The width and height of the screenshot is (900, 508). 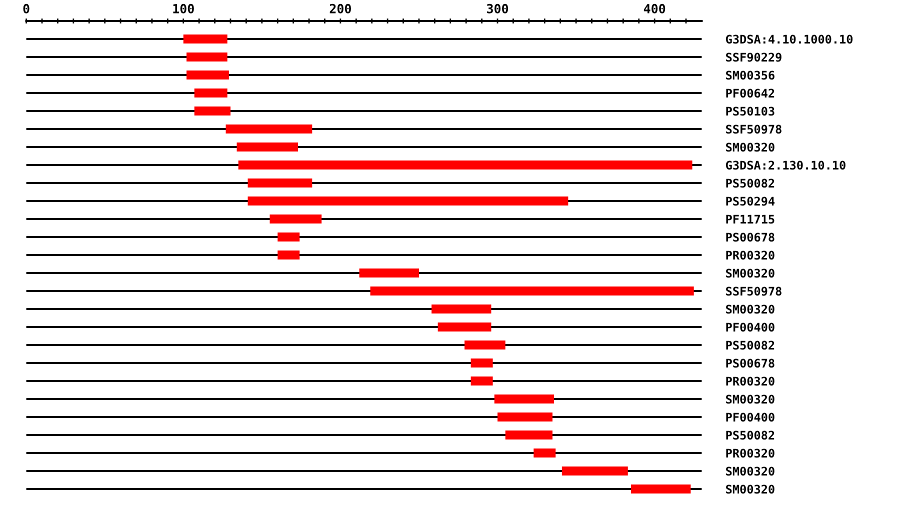 I want to click on y-tick-label: SM00356, so click(x=750, y=75).